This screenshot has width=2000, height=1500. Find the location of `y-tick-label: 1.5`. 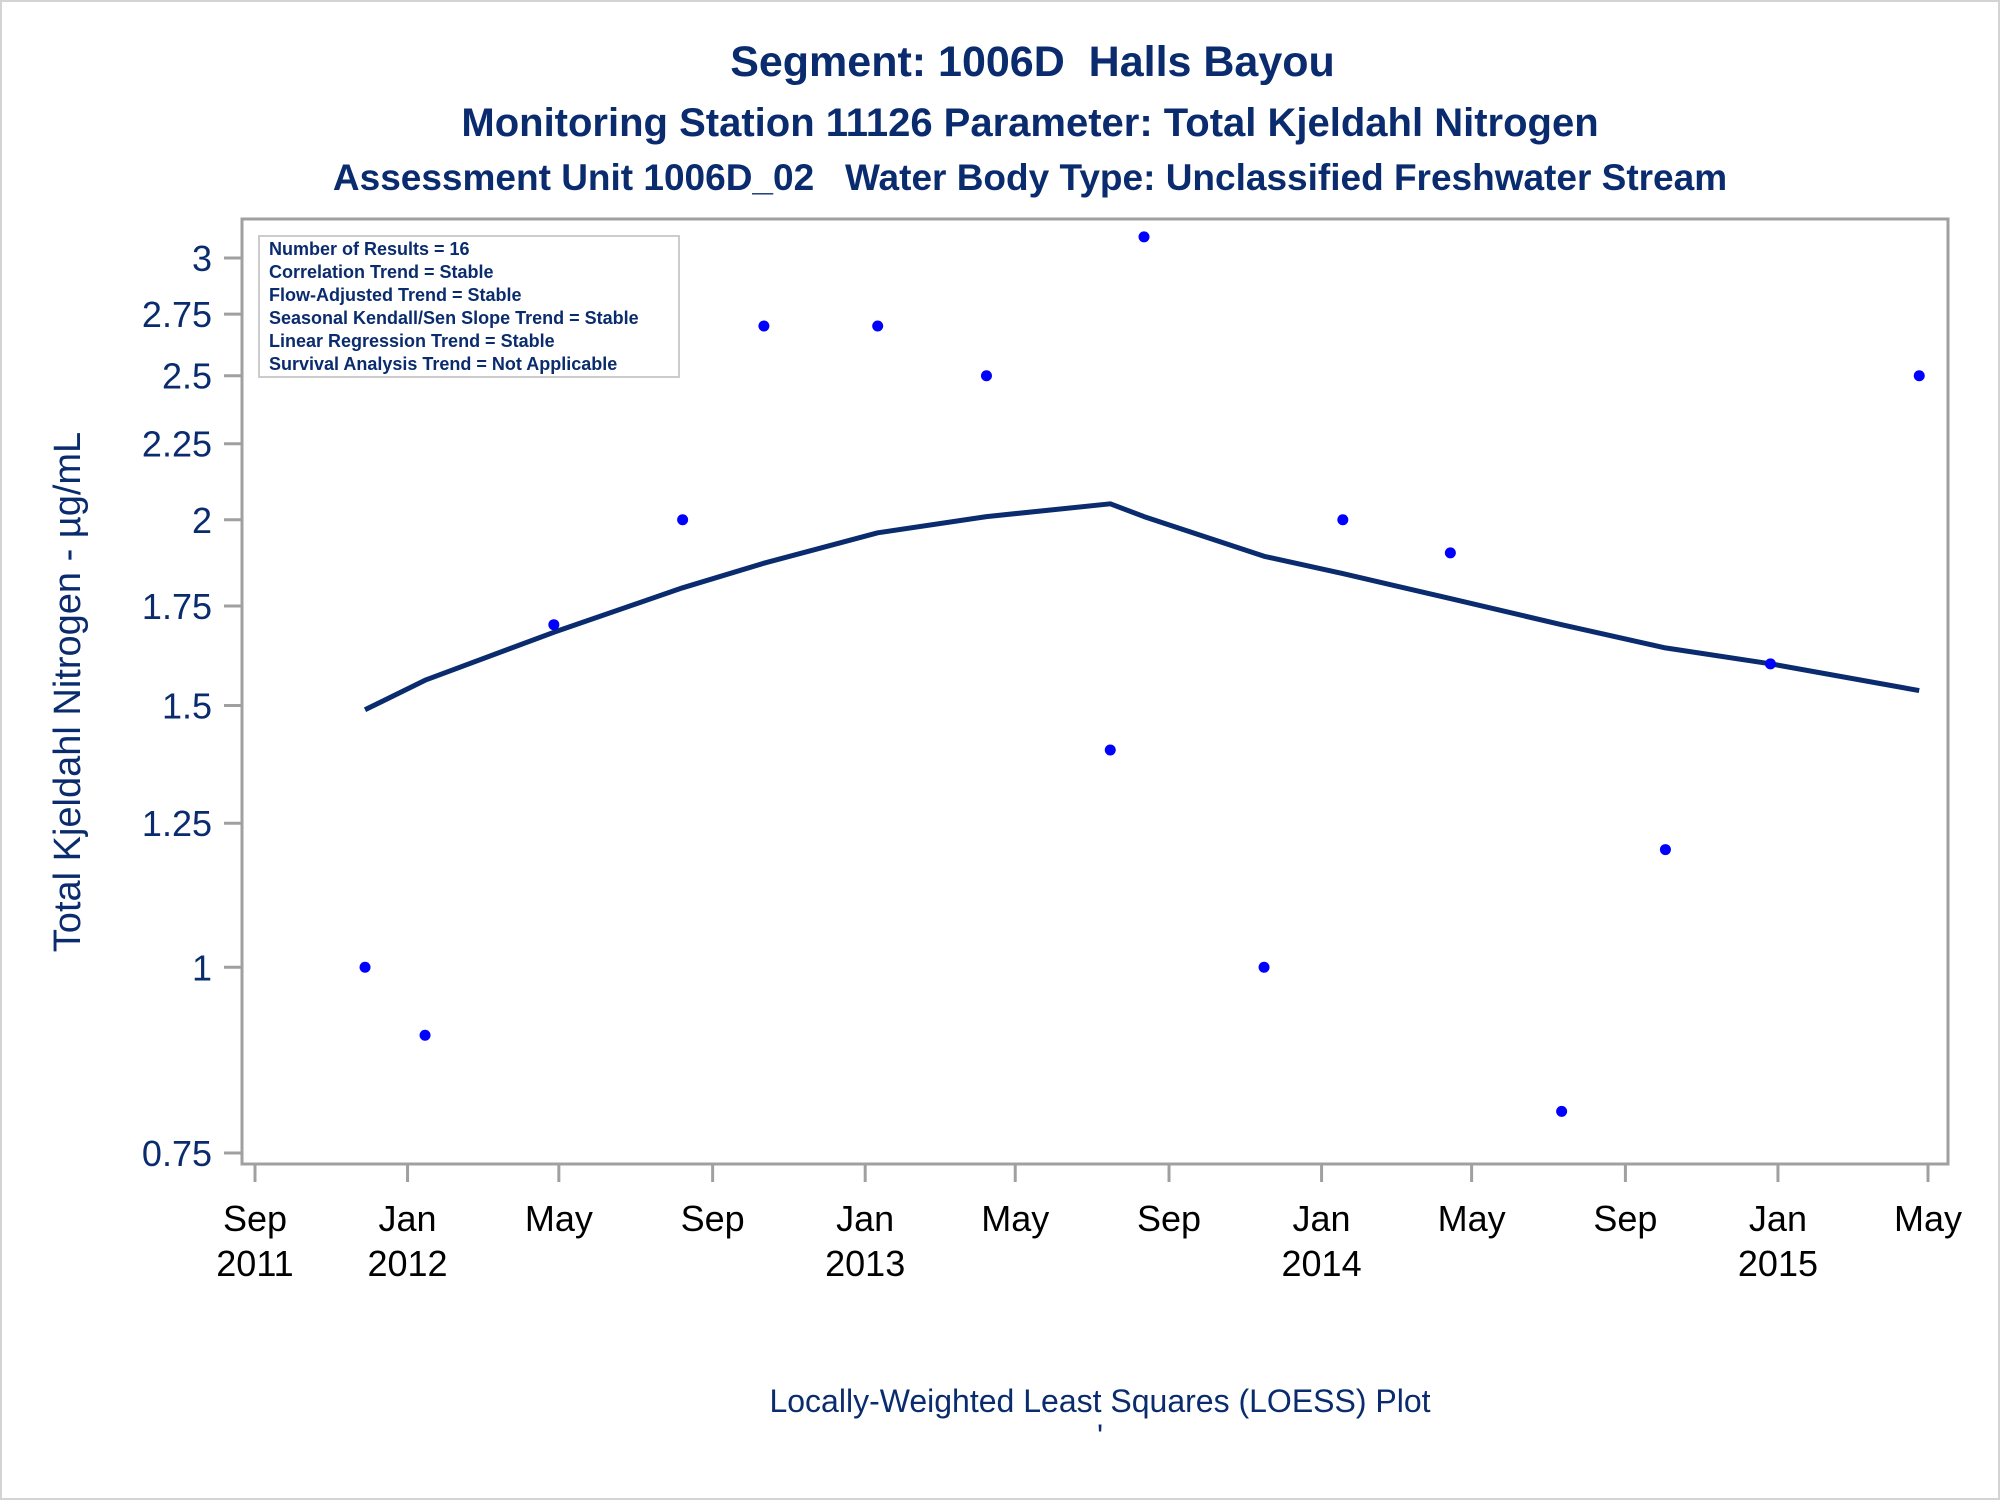

y-tick-label: 1.5 is located at coordinates (187, 706).